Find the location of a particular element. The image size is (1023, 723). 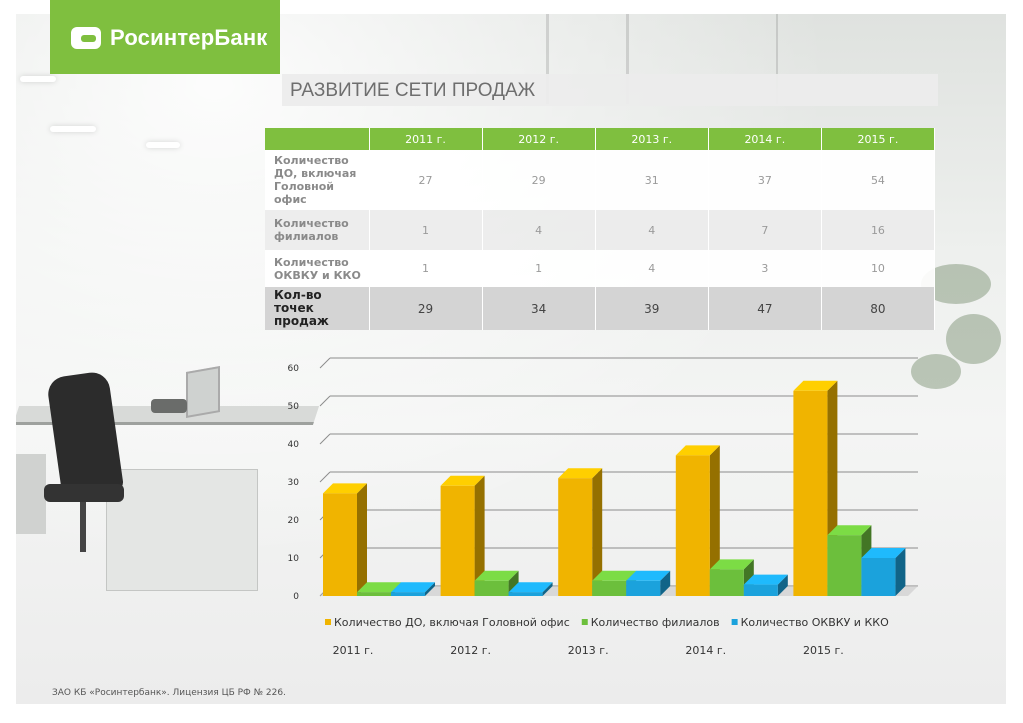

table-cell: 31 is located at coordinates (652, 180).